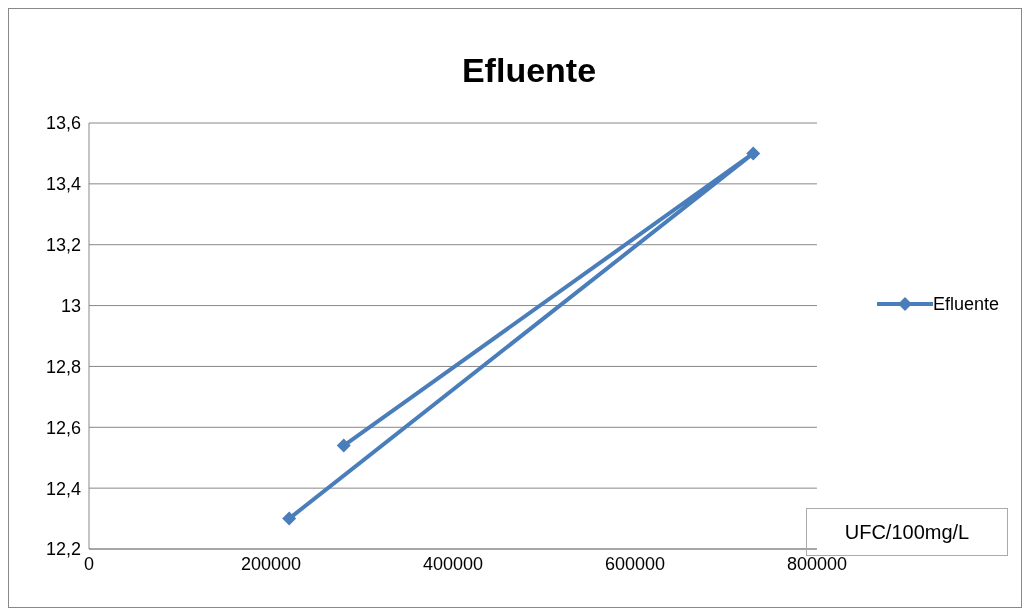  Describe the element at coordinates (63, 366) in the screenshot. I see `y-tick-label: 12,8` at that location.